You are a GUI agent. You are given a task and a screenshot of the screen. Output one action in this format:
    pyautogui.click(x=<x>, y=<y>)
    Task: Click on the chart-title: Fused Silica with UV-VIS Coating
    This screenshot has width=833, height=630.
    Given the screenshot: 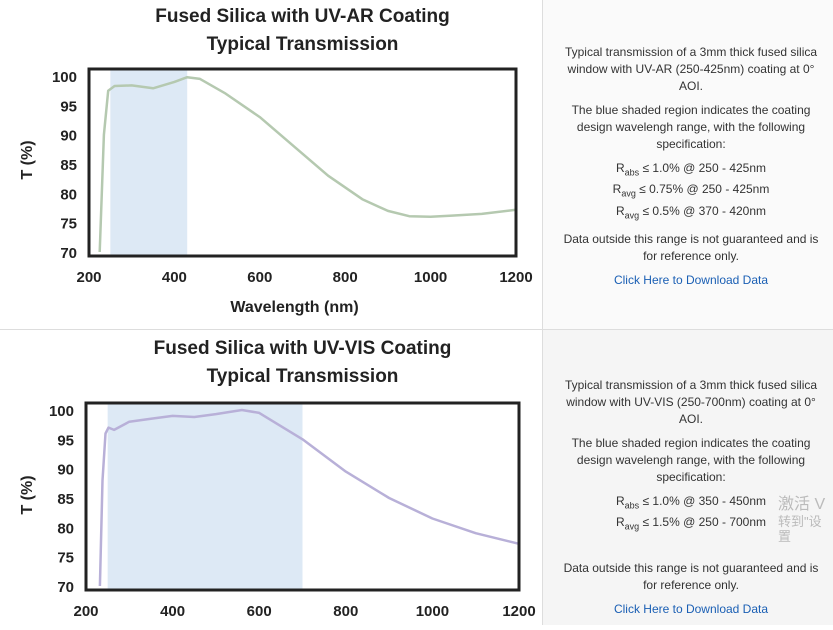 What is the action you would take?
    pyautogui.click(x=303, y=348)
    